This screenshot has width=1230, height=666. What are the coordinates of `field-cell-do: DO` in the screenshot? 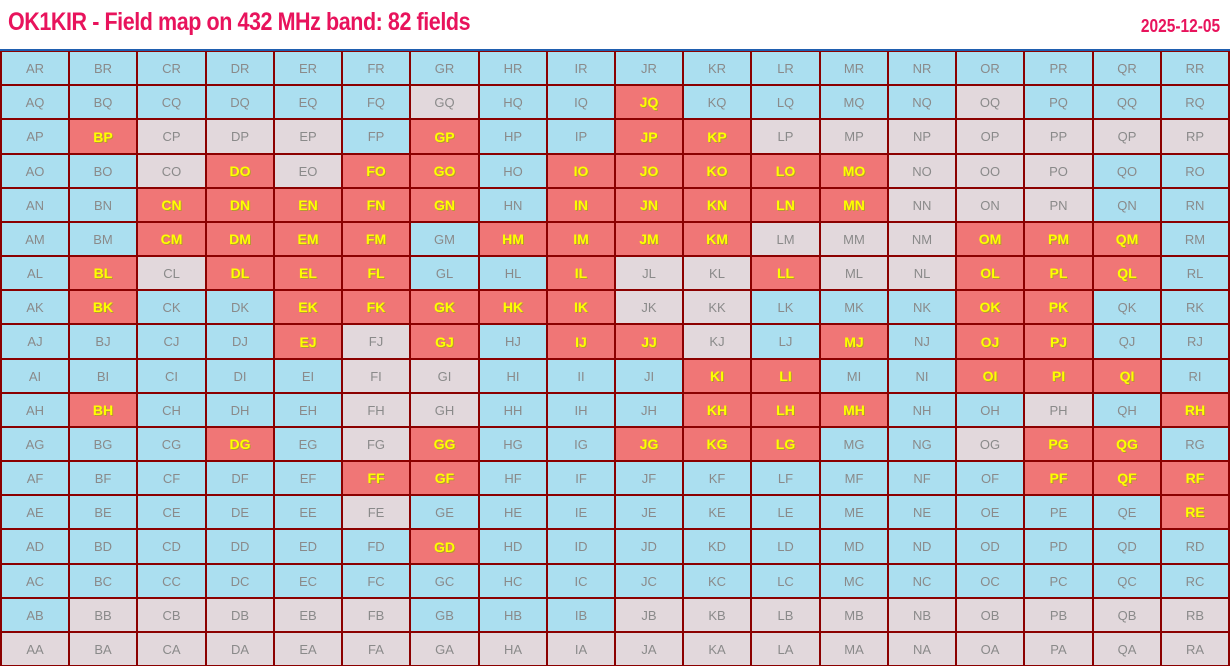 It's located at (240, 171).